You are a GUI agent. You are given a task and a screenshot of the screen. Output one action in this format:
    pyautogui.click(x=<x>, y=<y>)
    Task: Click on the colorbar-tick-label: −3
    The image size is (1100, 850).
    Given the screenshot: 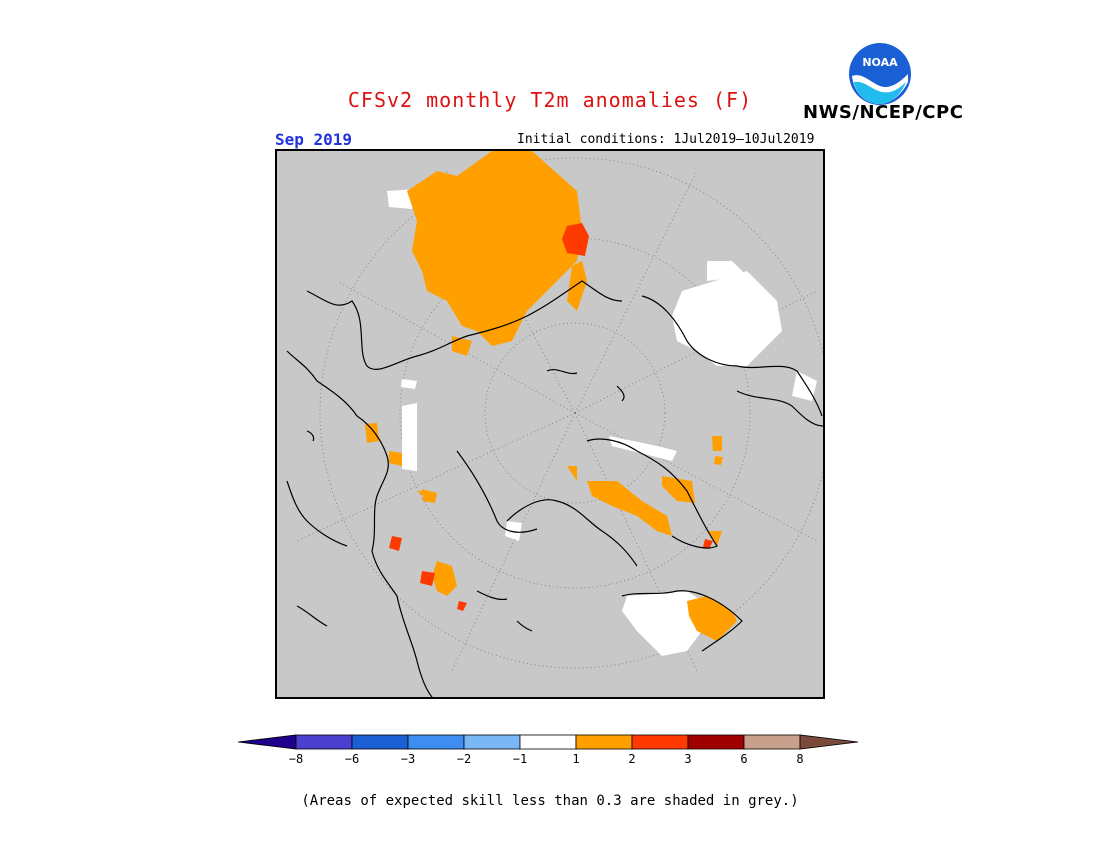 What is the action you would take?
    pyautogui.click(x=408, y=759)
    